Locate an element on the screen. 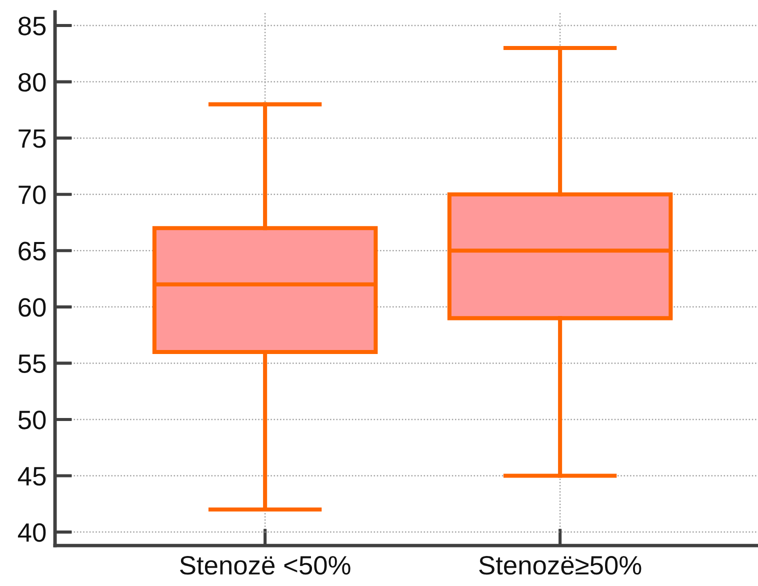 The height and width of the screenshot is (586, 758). y-tick-label: 75 is located at coordinates (32, 138).